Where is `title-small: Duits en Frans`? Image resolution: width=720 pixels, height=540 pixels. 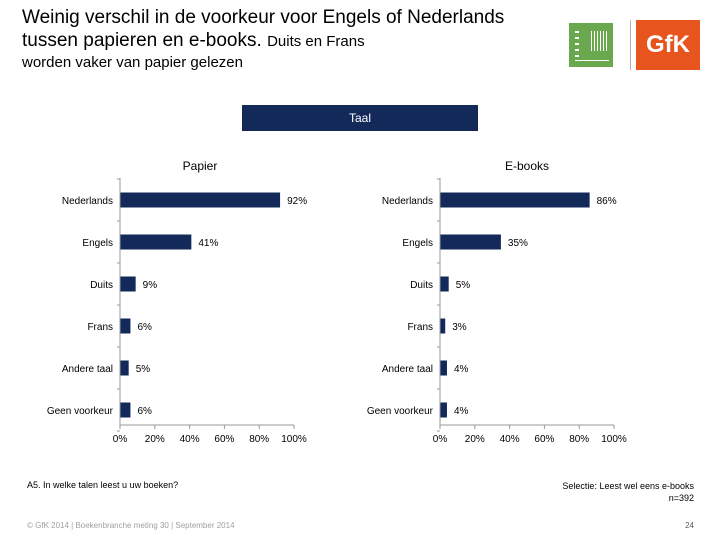
title-small: Duits en Frans is located at coordinates (316, 41).